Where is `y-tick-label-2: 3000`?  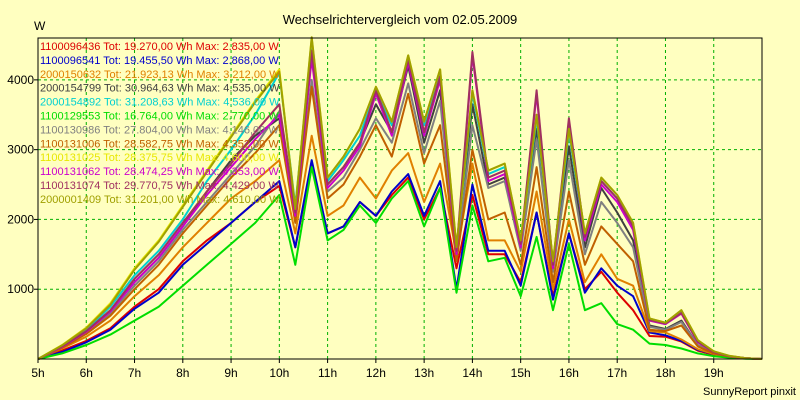 y-tick-label-2: 3000 is located at coordinates (20, 150).